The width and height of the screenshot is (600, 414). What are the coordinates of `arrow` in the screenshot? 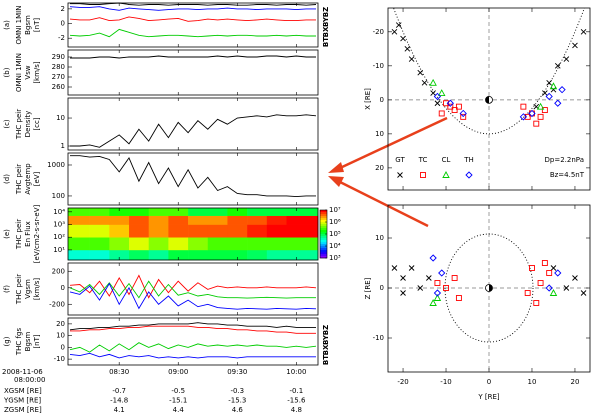 It's located at (384, 204).